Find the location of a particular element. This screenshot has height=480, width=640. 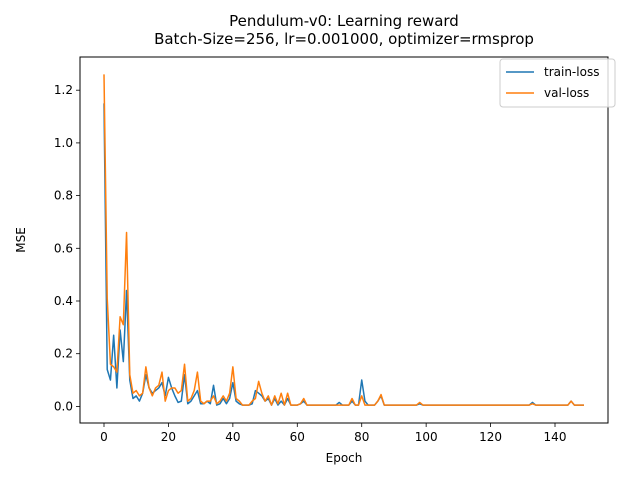

x-axis-label: Epoch is located at coordinates (344, 458).